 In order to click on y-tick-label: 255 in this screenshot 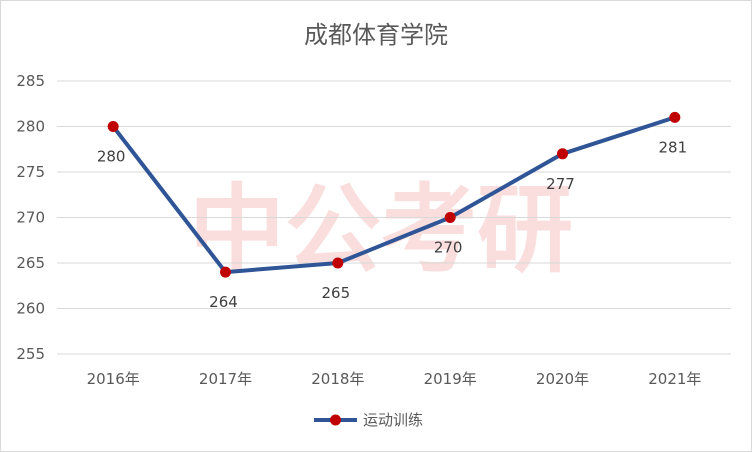, I will do `click(30, 354)`.